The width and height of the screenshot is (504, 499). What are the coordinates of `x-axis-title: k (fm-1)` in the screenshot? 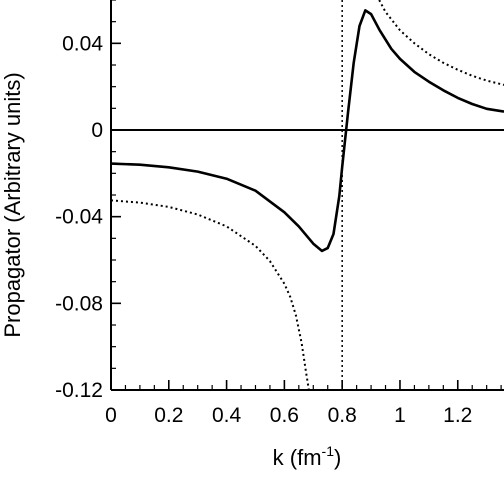 It's located at (307, 456).